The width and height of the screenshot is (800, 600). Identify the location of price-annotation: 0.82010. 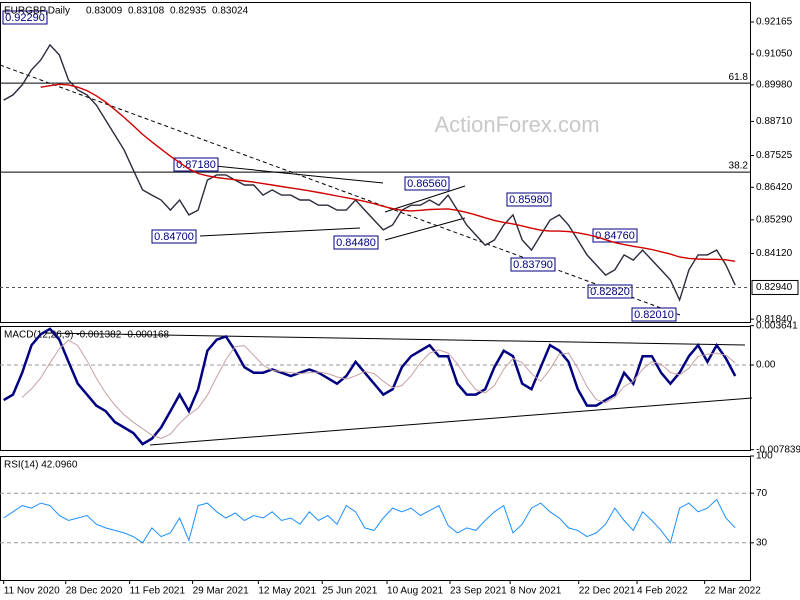
(654, 314).